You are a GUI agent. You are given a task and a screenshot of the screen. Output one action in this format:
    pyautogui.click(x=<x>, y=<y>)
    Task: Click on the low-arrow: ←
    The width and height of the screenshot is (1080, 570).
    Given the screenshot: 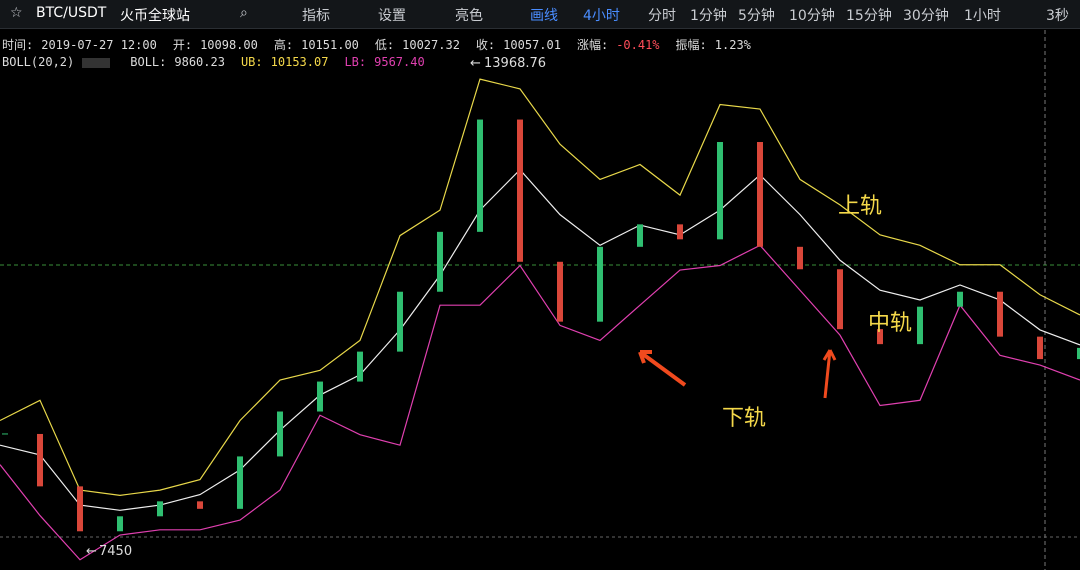 What is the action you would take?
    pyautogui.click(x=91, y=551)
    